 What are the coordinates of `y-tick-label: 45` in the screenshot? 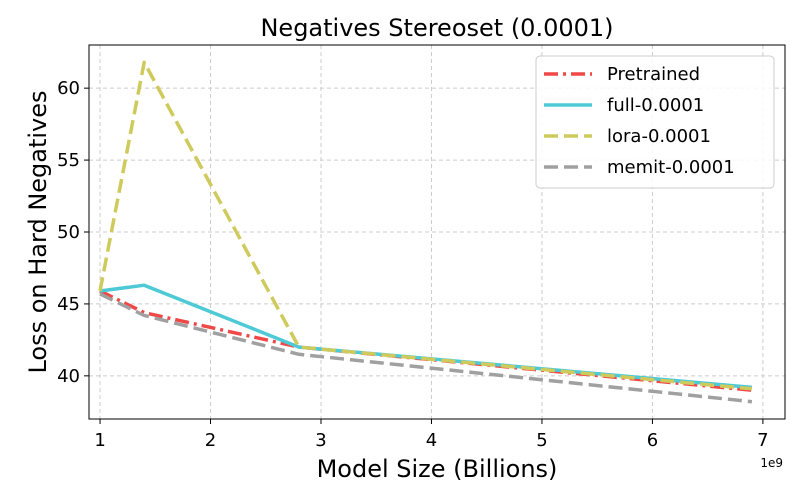 It's located at (68, 304).